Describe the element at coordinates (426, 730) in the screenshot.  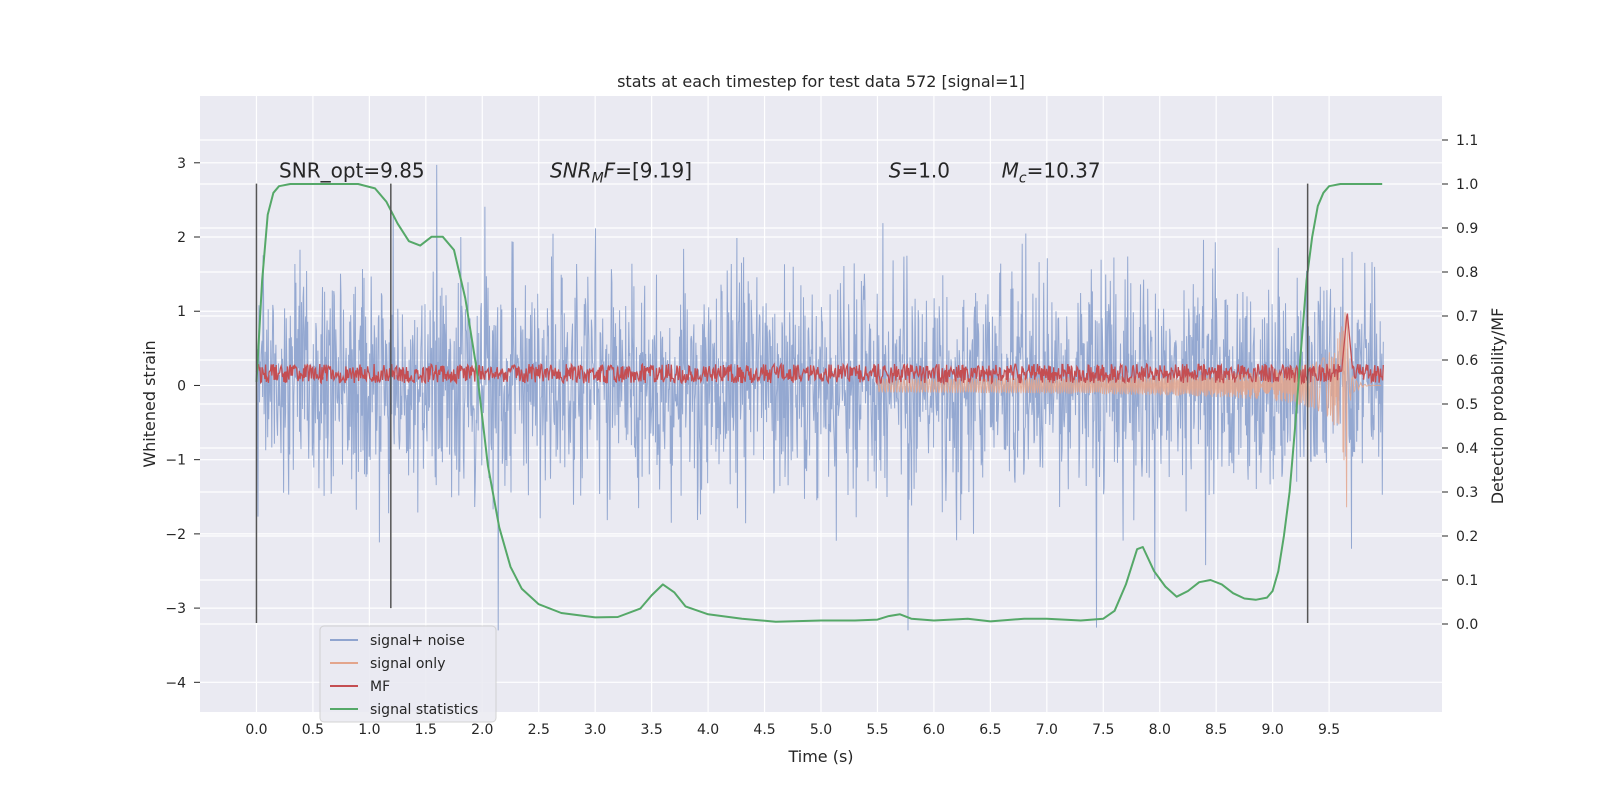
I see `x-tick-label: 1.5` at that location.